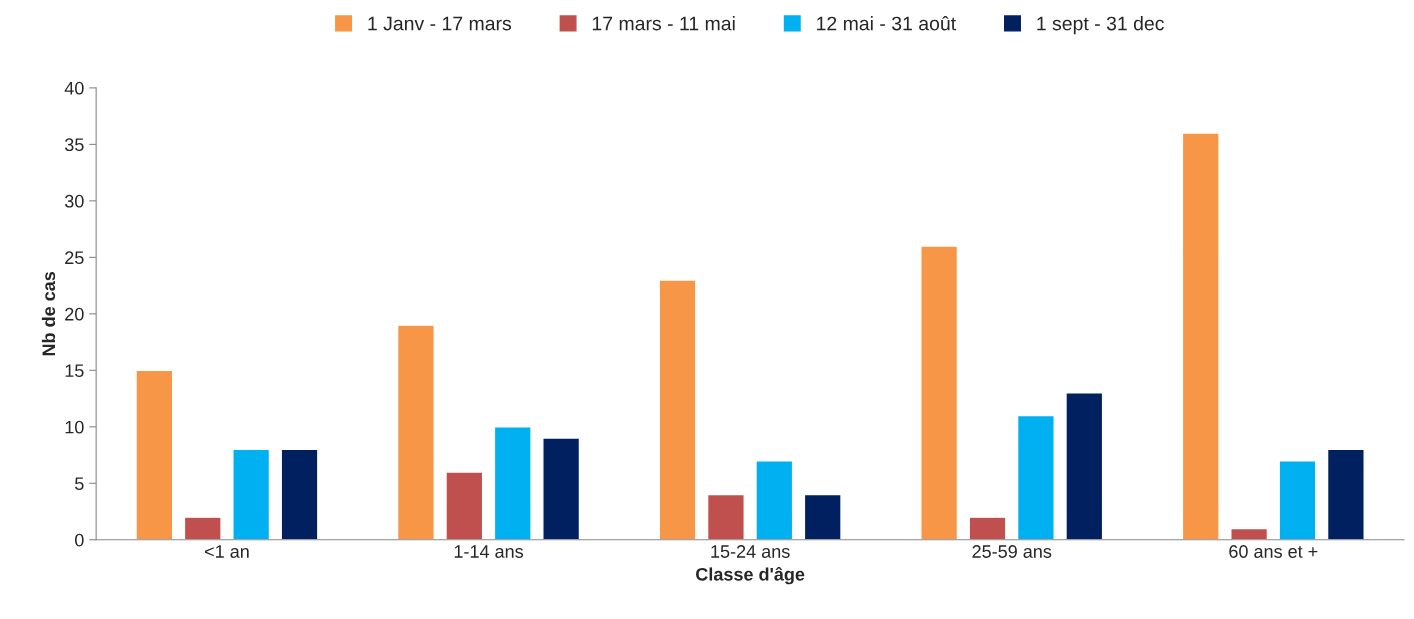 This screenshot has width=1414, height=619. What do you see at coordinates (663, 23) in the screenshot?
I see `legend-label: 17 mars - 11 mai` at bounding box center [663, 23].